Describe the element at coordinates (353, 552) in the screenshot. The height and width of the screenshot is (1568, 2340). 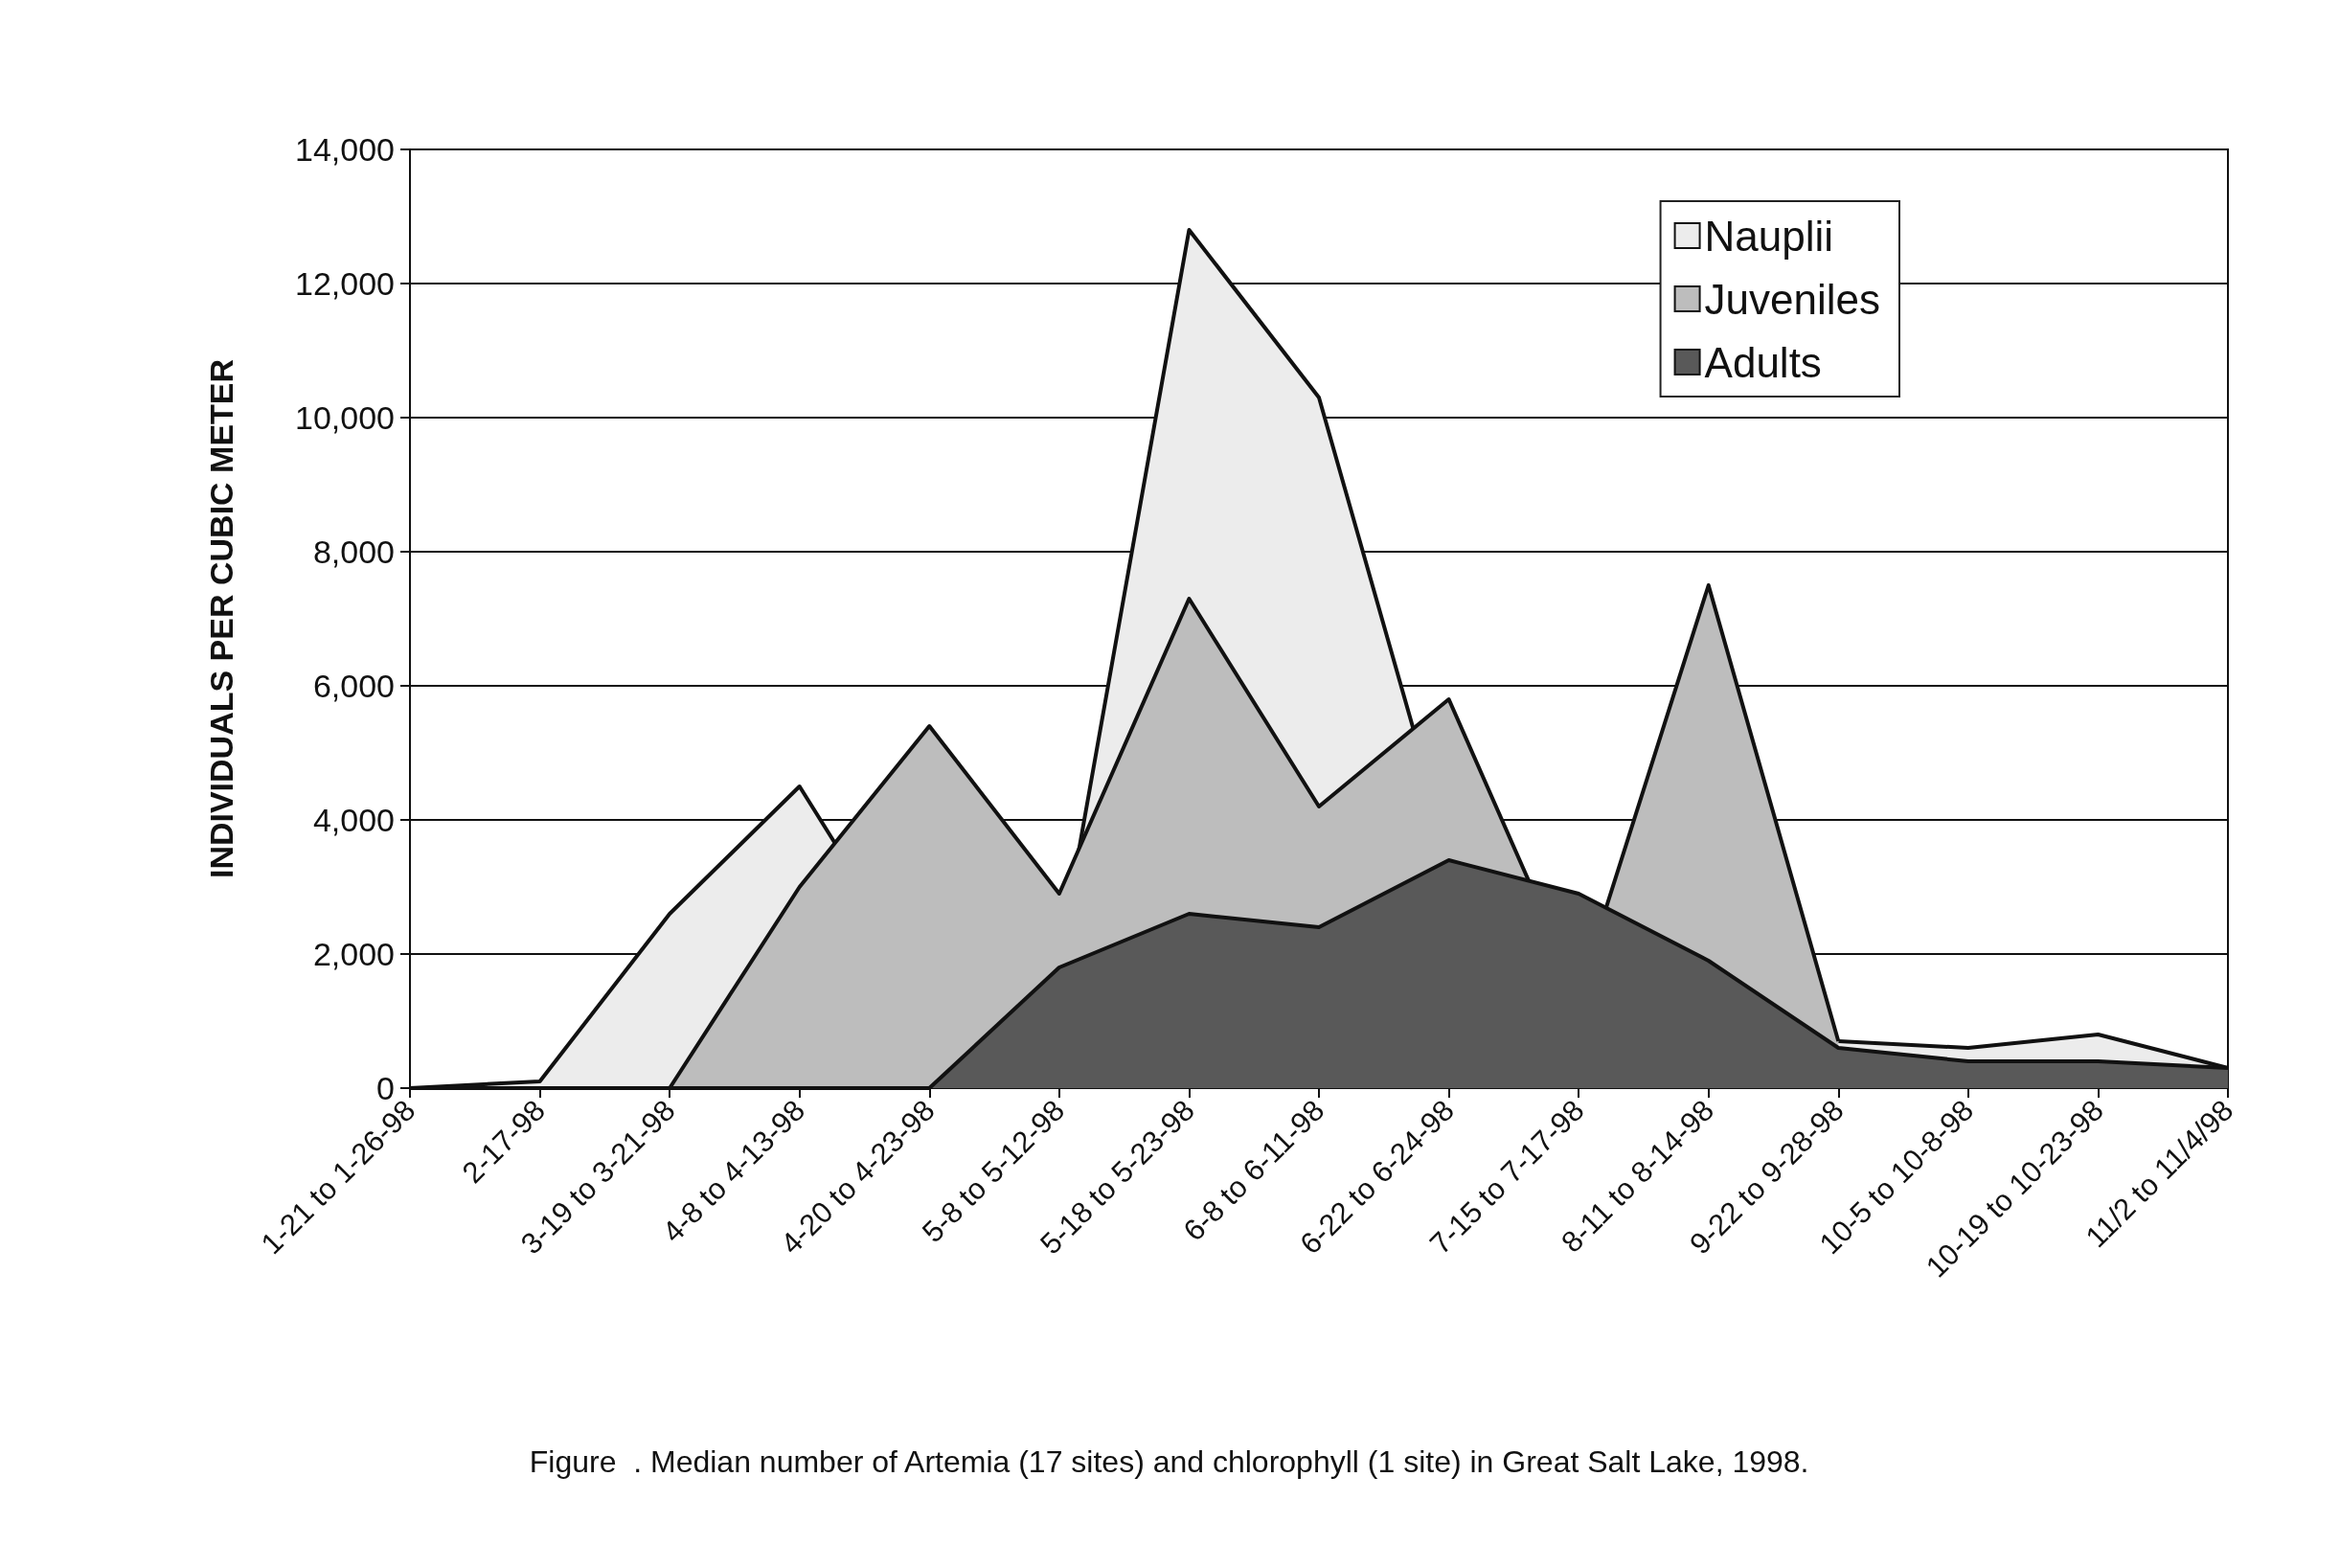
I see `y-tick-label: 8,000` at that location.